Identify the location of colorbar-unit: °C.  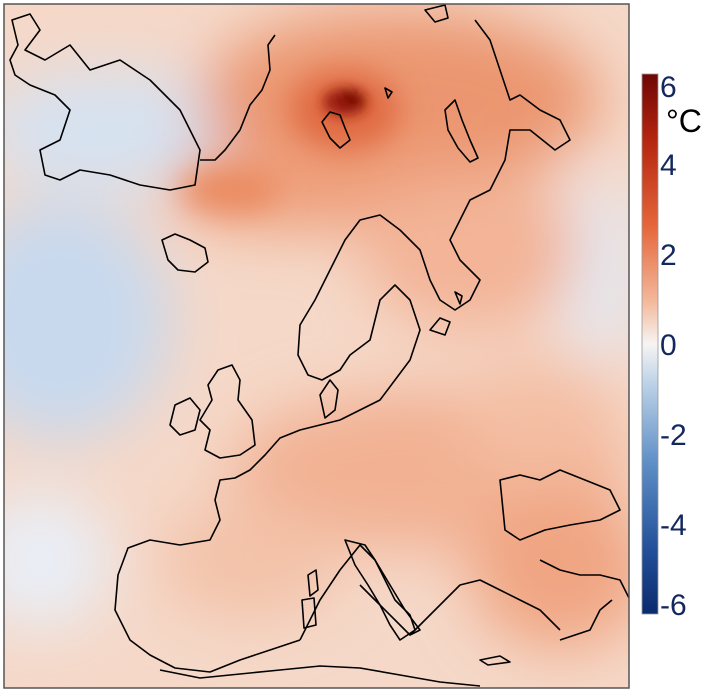
(684, 121).